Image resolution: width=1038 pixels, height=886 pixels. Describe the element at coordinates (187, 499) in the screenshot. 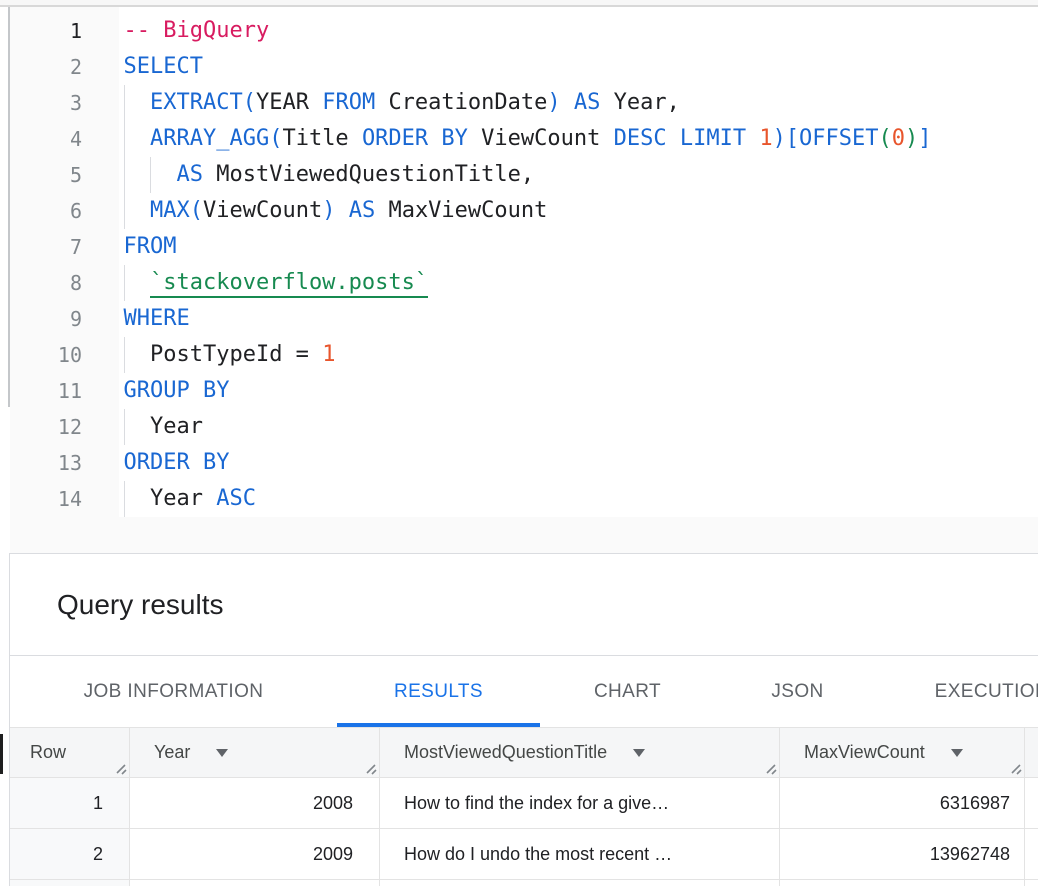

I see `code-line-content: Year ASC` at that location.